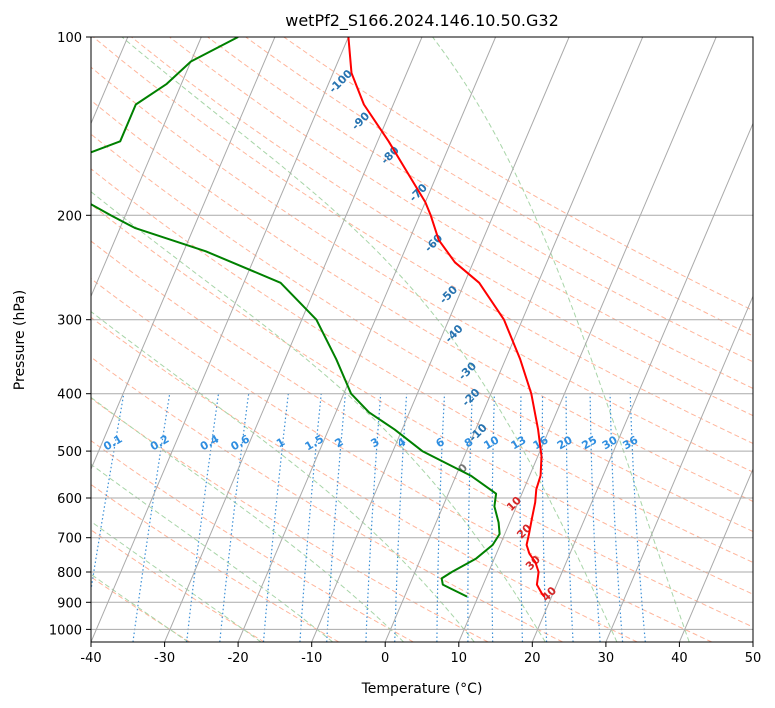  I want to click on y-tick-label: 200, so click(69, 216).